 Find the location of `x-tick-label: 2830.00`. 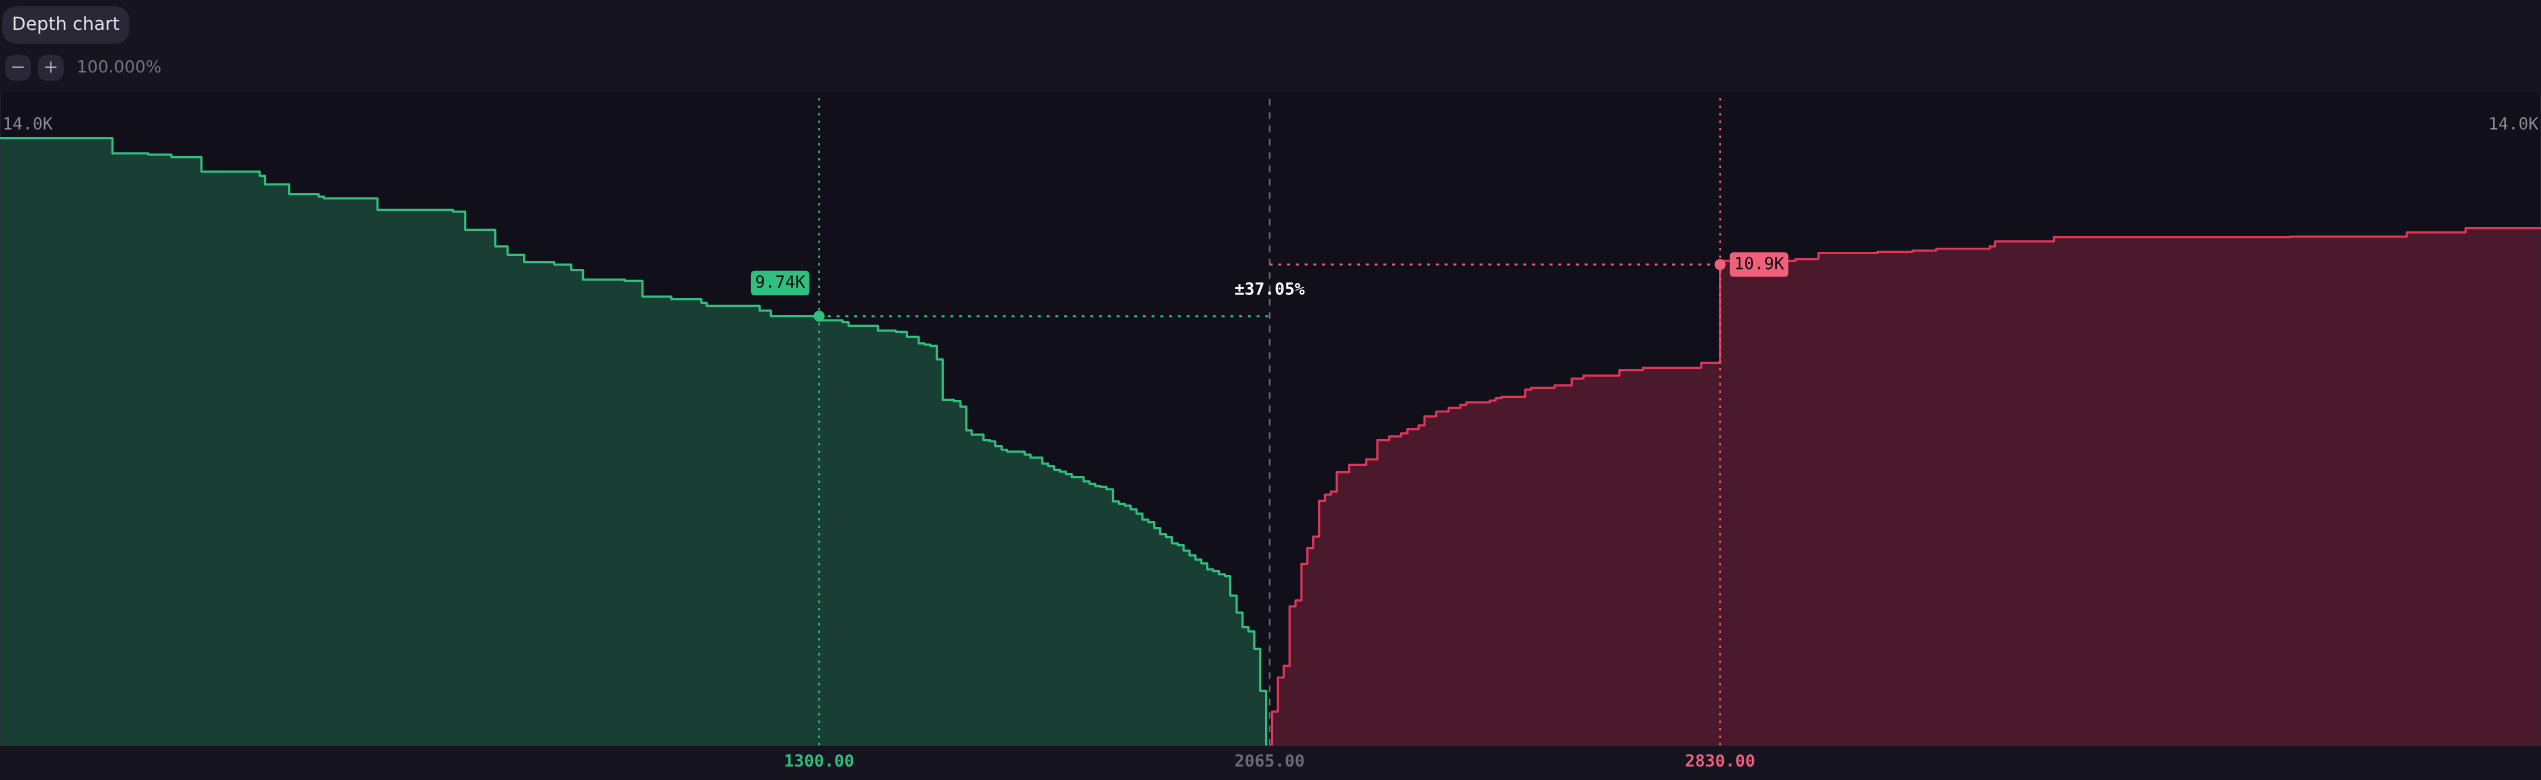

x-tick-label: 2830.00 is located at coordinates (1720, 760).